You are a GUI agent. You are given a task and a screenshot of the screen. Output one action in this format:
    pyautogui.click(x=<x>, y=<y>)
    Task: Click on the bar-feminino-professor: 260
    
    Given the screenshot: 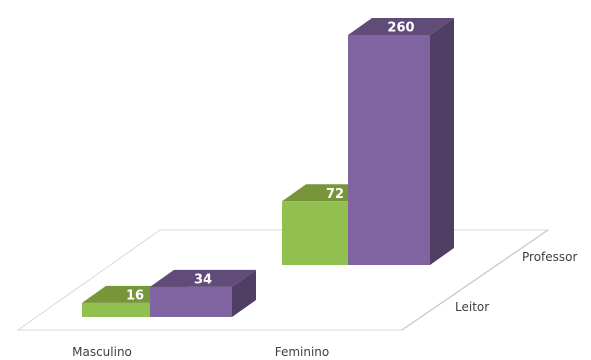 What is the action you would take?
    pyautogui.click(x=401, y=141)
    